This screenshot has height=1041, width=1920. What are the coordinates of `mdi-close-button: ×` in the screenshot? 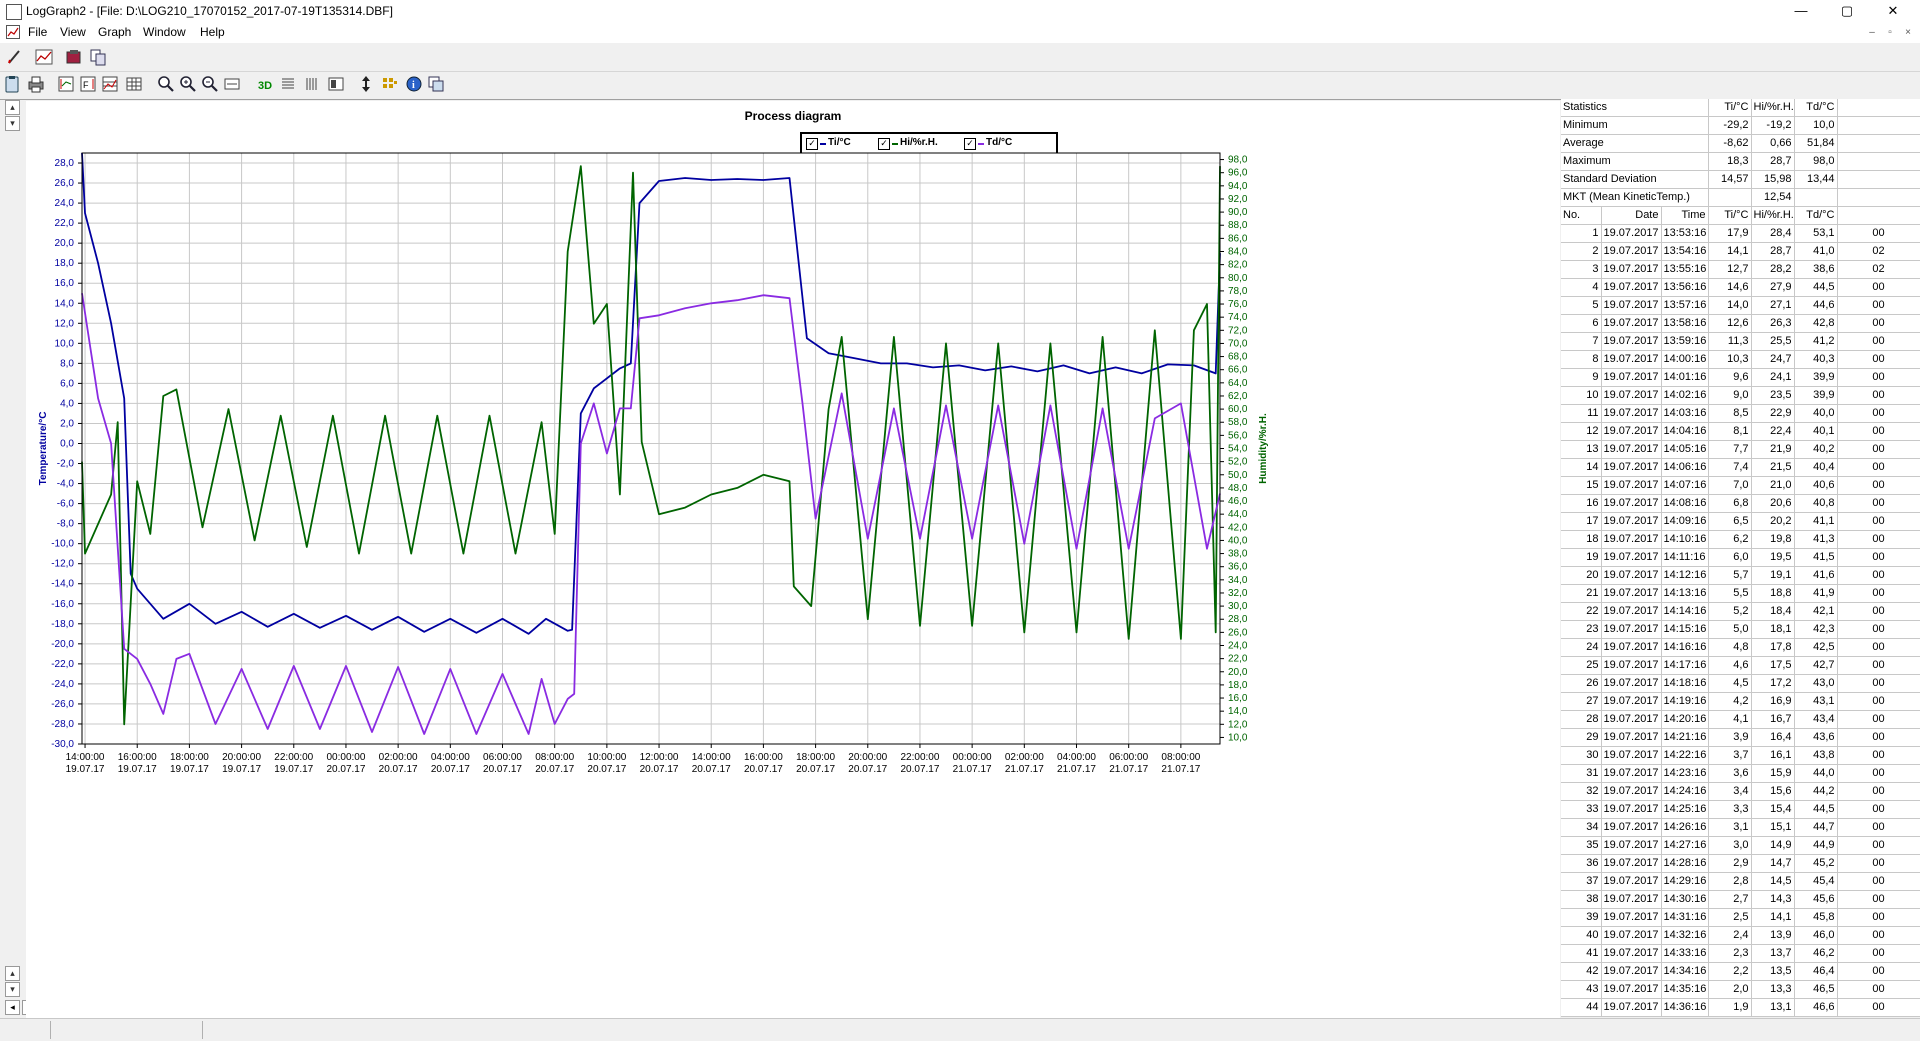 It's located at (1908, 32).